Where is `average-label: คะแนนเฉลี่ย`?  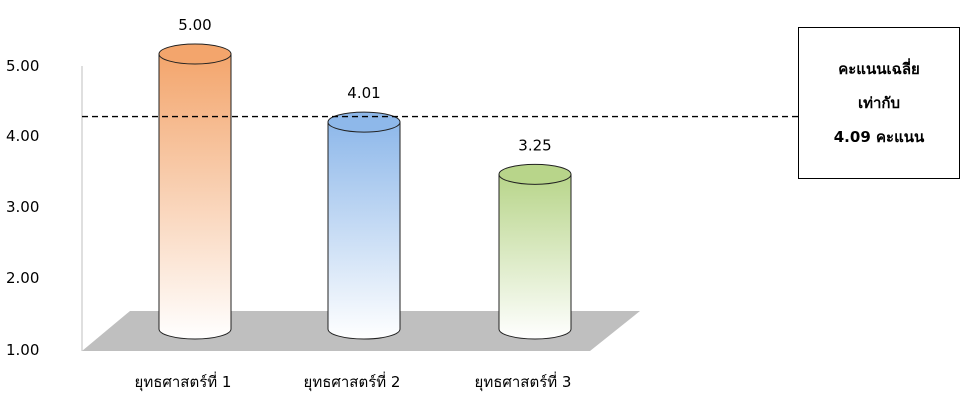
average-label: คะแนนเฉลี่ย is located at coordinates (879, 69).